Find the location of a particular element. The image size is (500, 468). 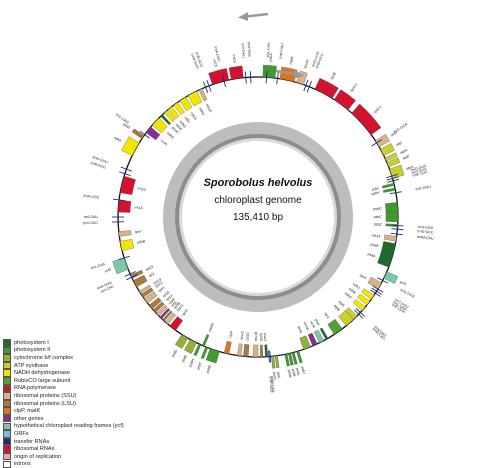

gene-label: ndhB is located at coordinates (141, 242).